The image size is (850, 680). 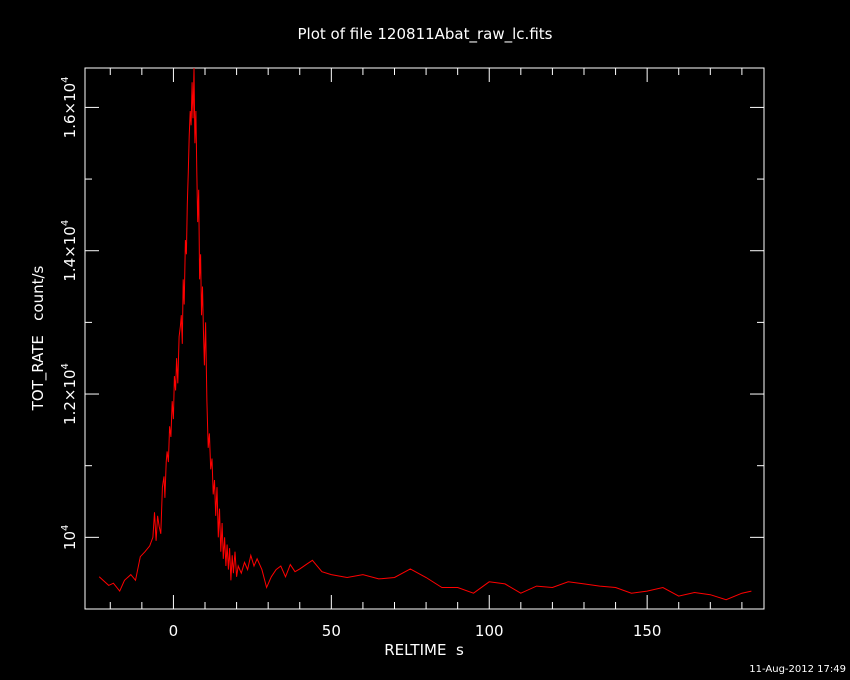 I want to click on y-tick-label: 1.6×104, so click(x=69, y=107).